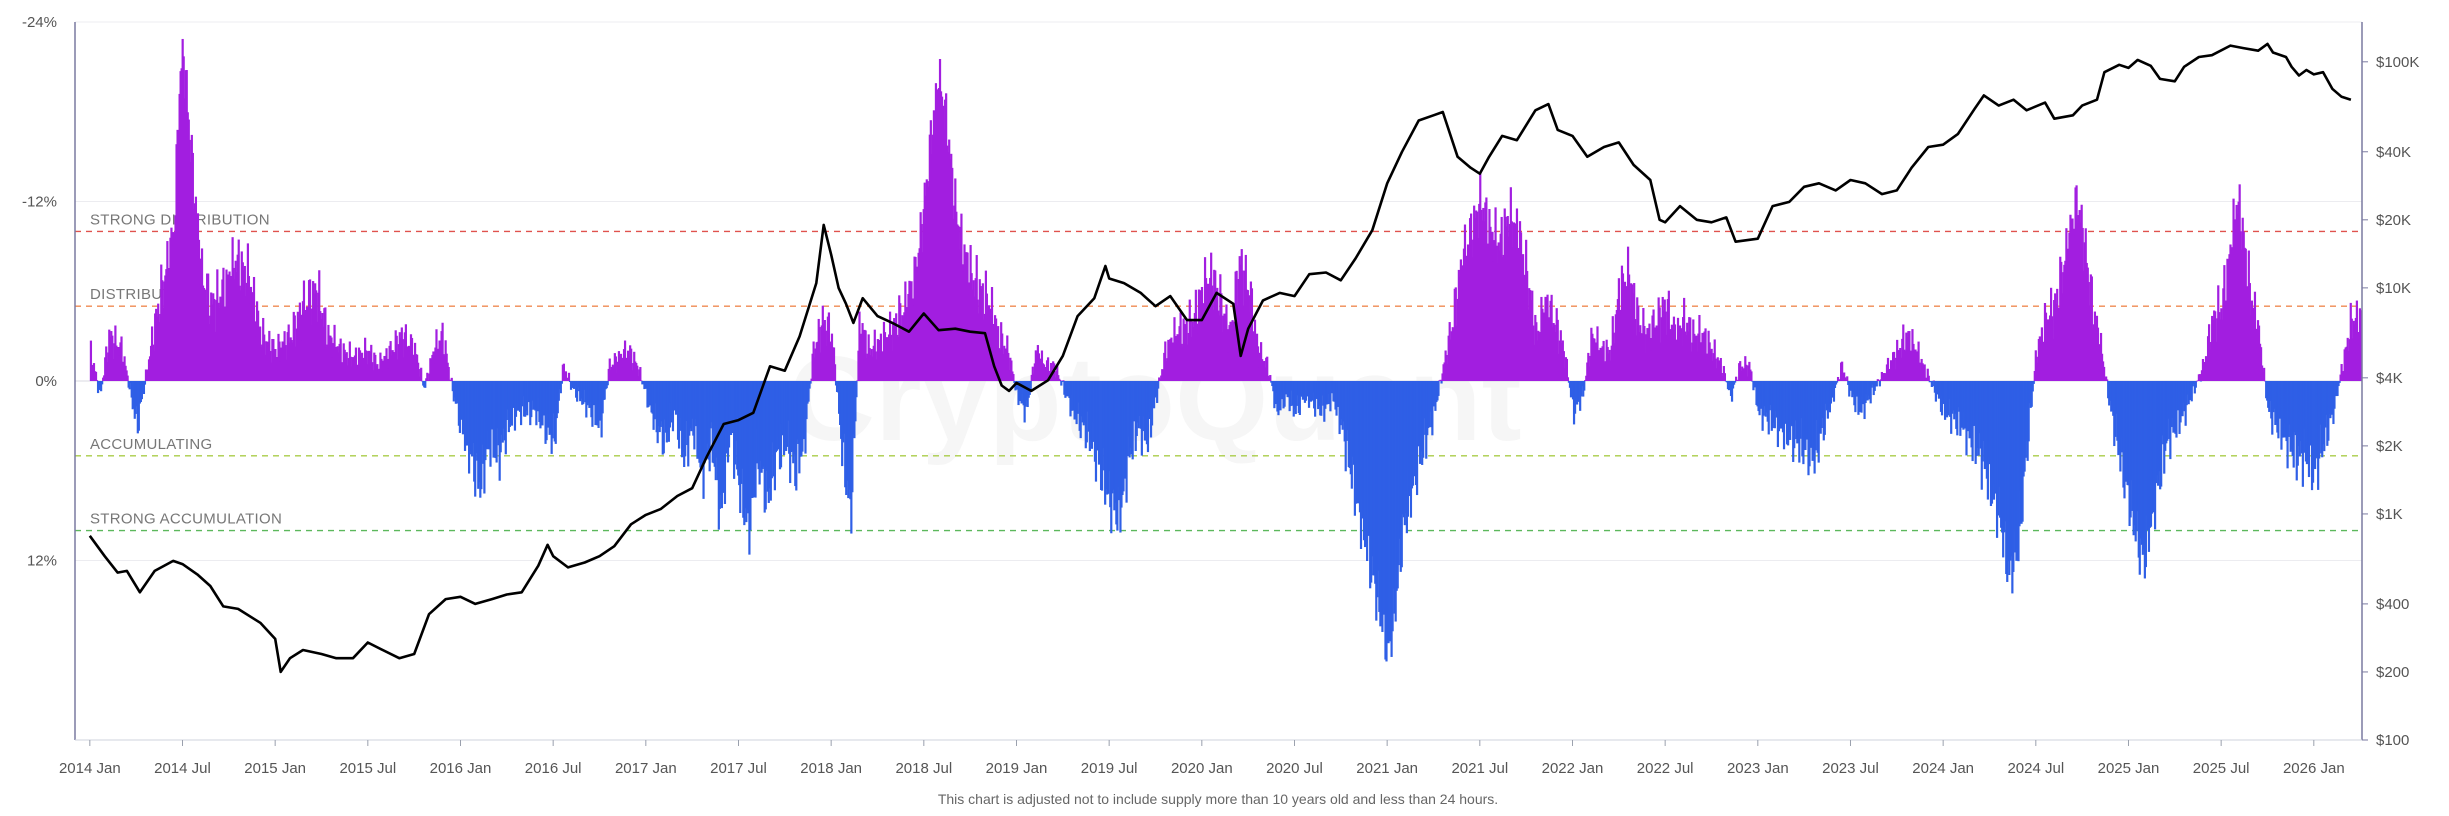  What do you see at coordinates (1479, 768) in the screenshot?
I see `x-tick-label: 2021 Jul` at bounding box center [1479, 768].